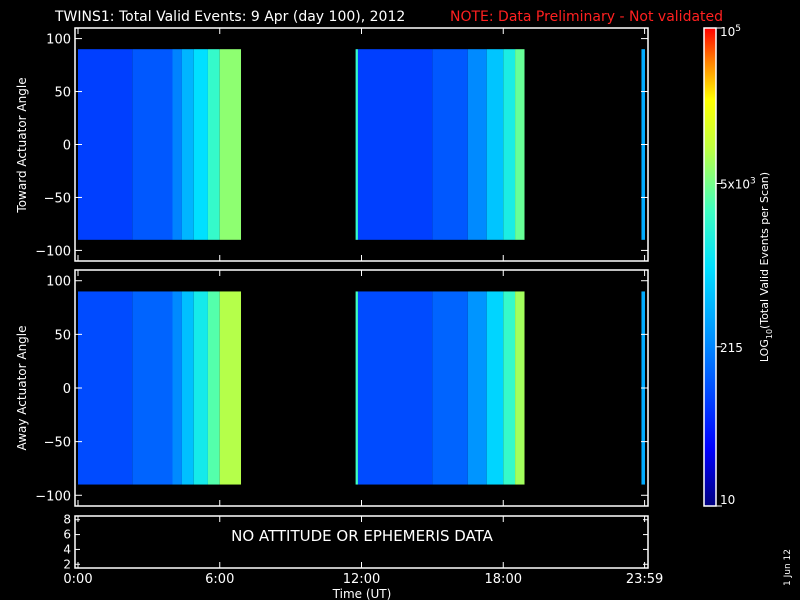 The image size is (800, 600). What do you see at coordinates (219, 579) in the screenshot?
I see `x-tick-label: 6:00` at bounding box center [219, 579].